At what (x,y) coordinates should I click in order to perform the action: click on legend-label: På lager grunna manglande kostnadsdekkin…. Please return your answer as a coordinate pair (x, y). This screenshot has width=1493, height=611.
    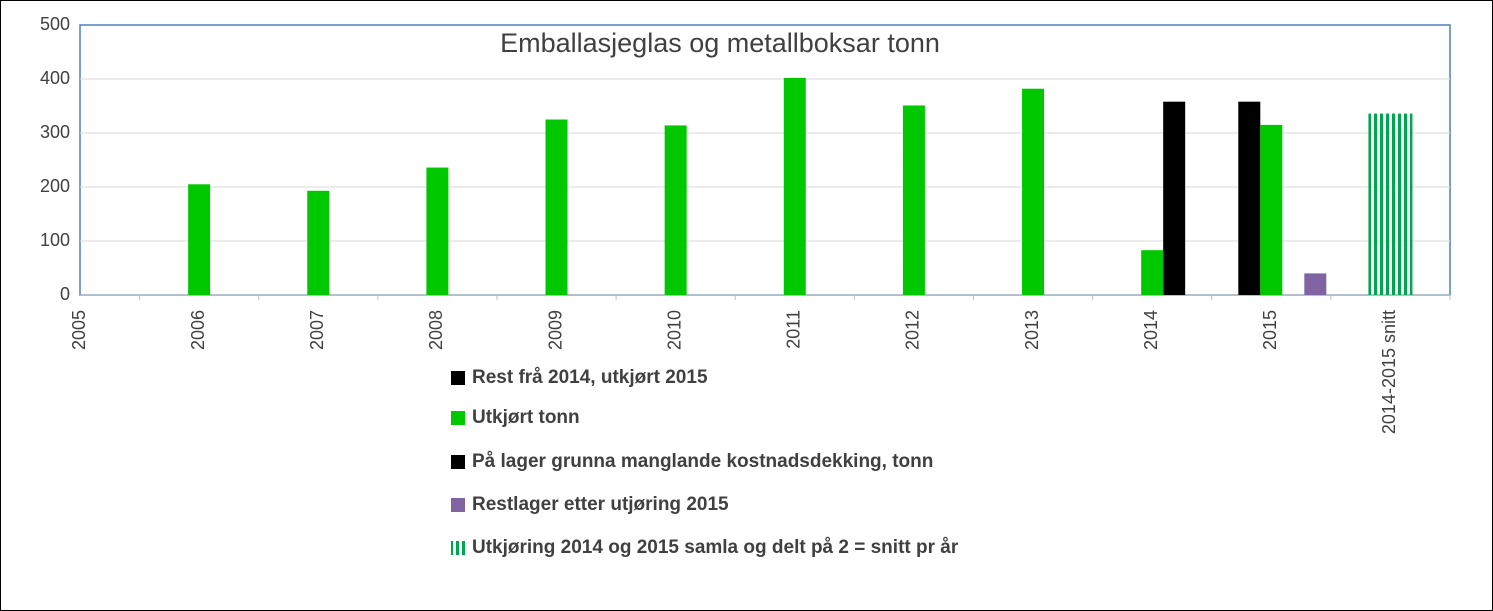
    Looking at the image, I should click on (702, 461).